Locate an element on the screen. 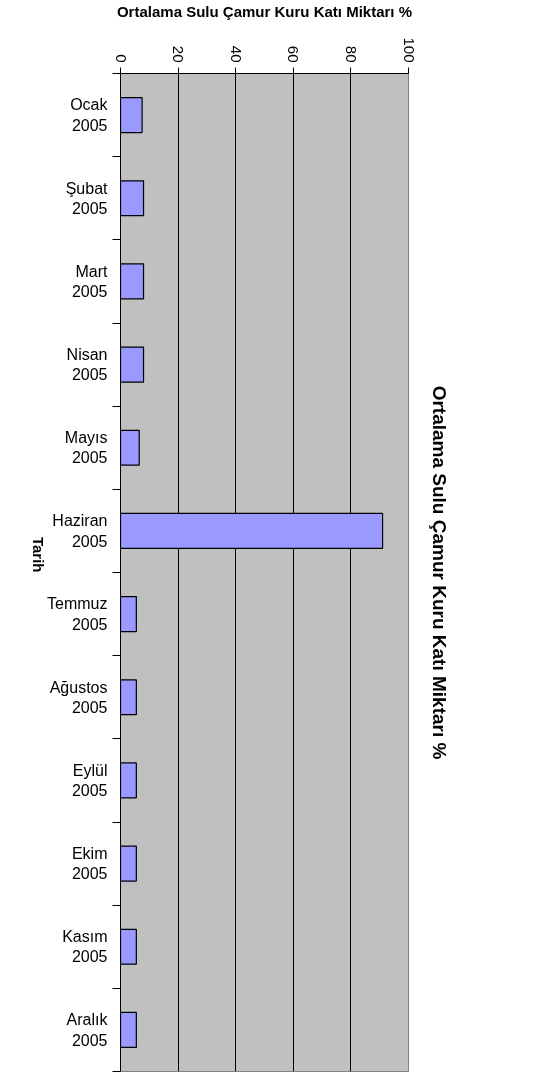  x-tick-label: 20 is located at coordinates (179, 54).